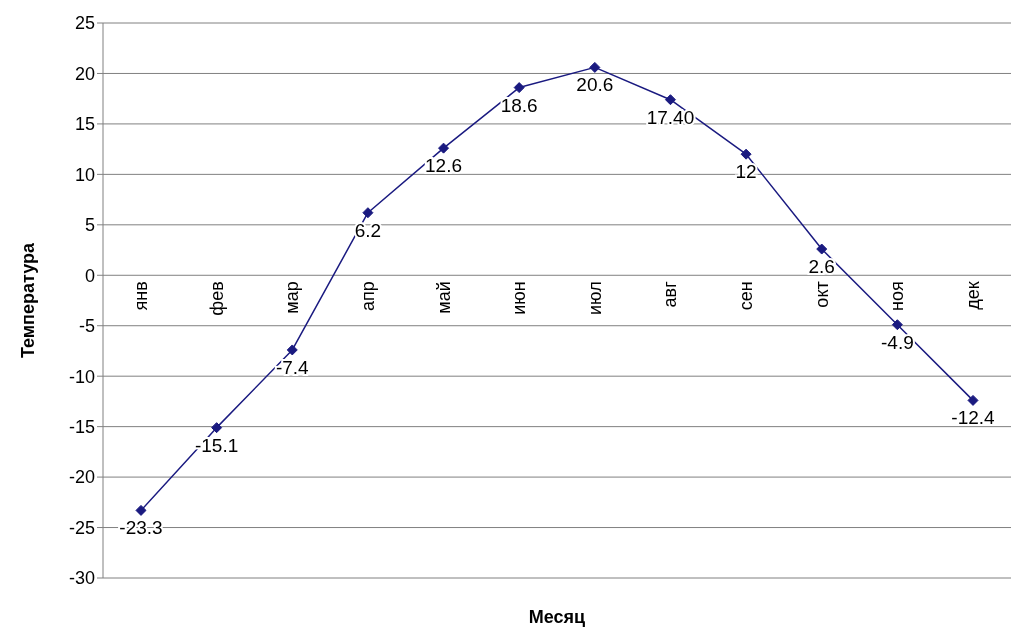 The height and width of the screenshot is (637, 1034). Describe the element at coordinates (443, 297) in the screenshot. I see `x-tick-label: май` at that location.